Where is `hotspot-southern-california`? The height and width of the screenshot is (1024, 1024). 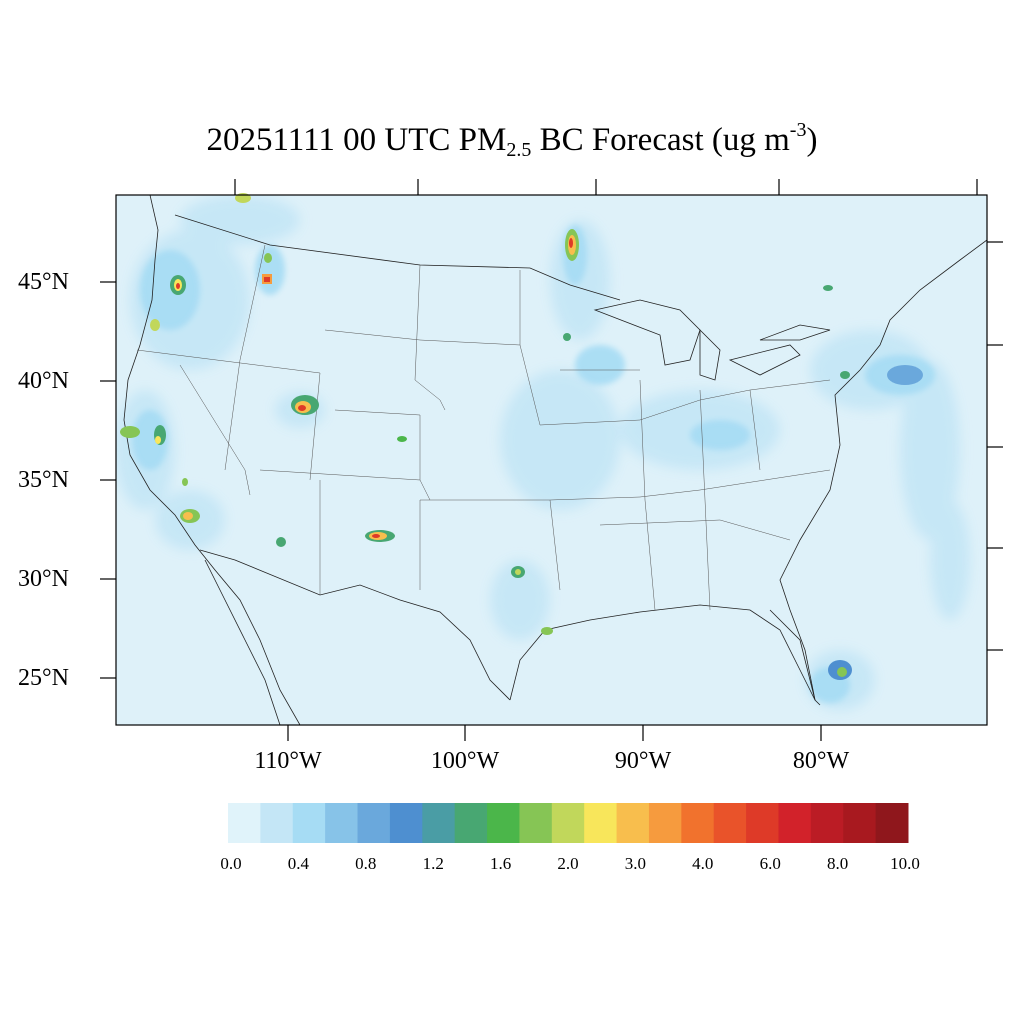
hotspot-southern-california is located at coordinates (190, 500).